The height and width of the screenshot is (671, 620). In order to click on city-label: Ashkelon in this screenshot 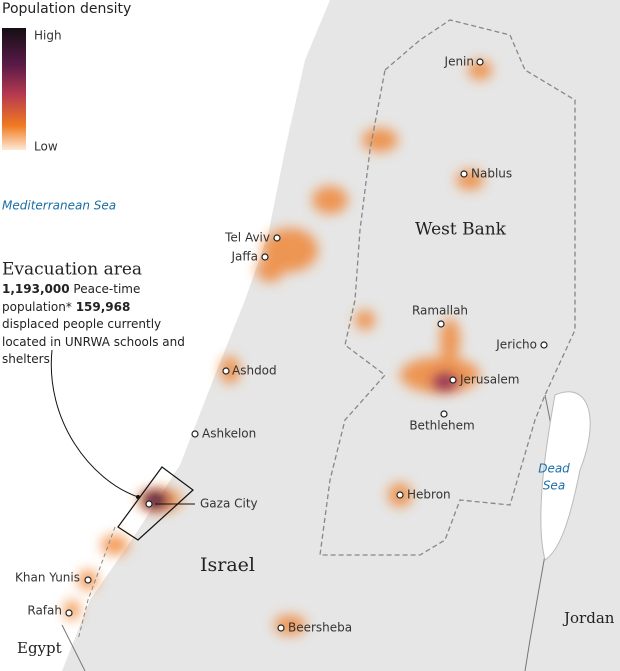, I will do `click(229, 434)`.